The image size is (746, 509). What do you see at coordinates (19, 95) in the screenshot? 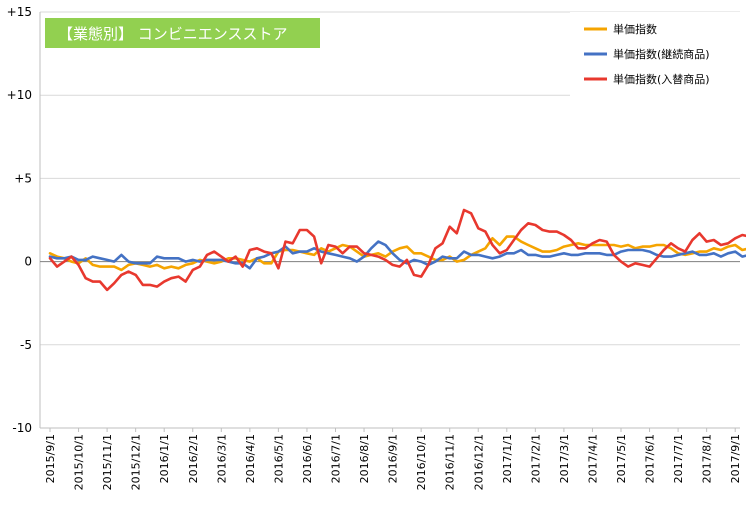
I see `y-tick-label: +10` at bounding box center [19, 95].